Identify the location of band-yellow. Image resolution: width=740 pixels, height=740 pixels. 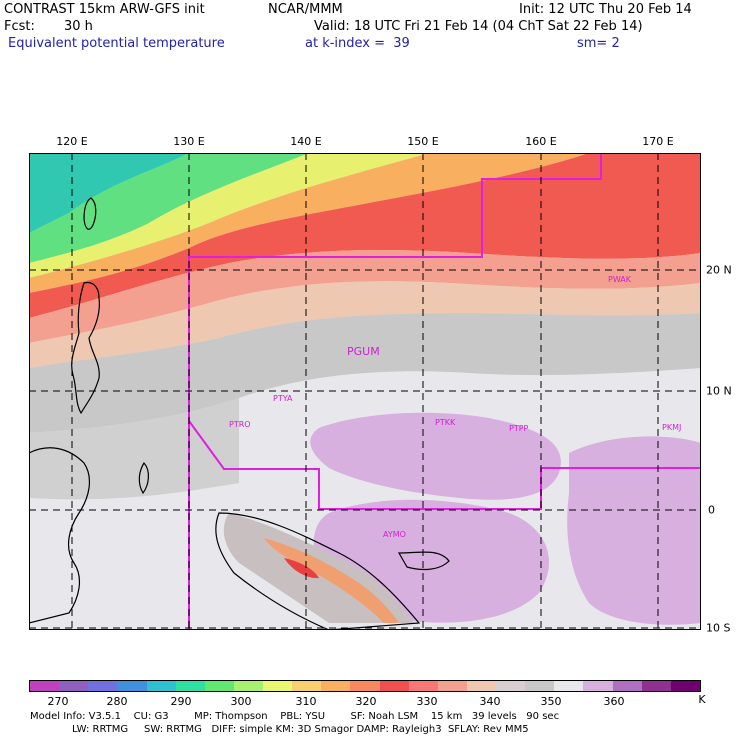
(229, 215).